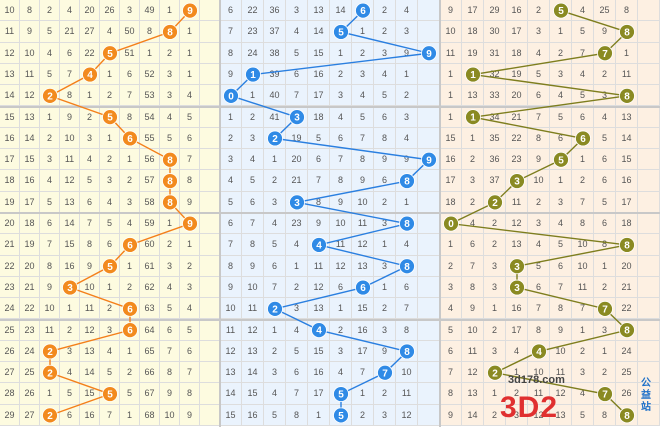 Image resolution: width=660 pixels, height=427 pixels. Describe the element at coordinates (10, 330) in the screenshot. I see `grid-cell: 25` at that location.